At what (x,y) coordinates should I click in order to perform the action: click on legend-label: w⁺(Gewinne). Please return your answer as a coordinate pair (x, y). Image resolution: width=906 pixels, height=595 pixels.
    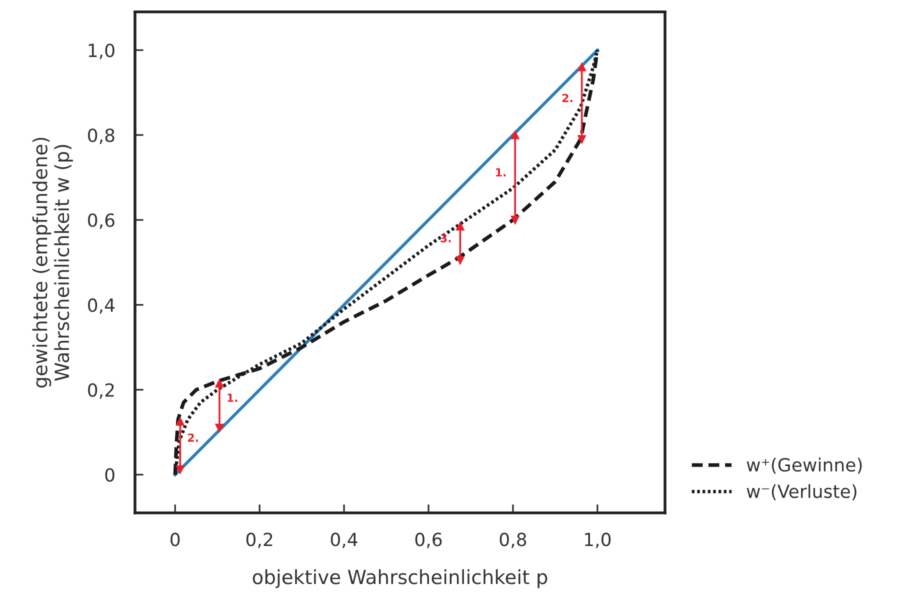
    Looking at the image, I should click on (804, 466).